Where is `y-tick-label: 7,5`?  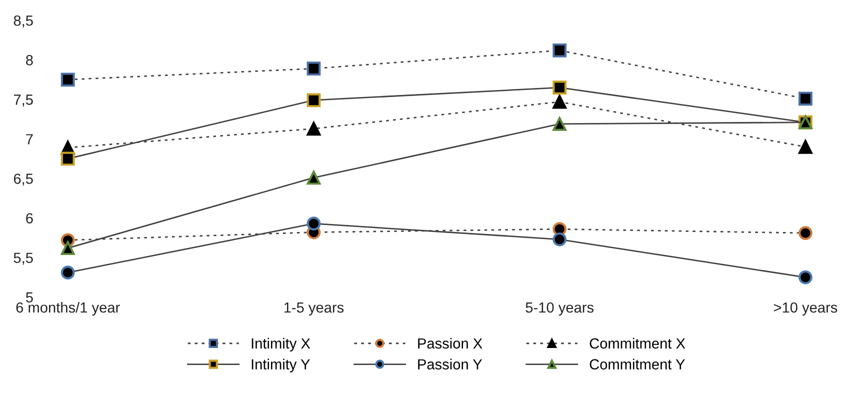 y-tick-label: 7,5 is located at coordinates (23, 100).